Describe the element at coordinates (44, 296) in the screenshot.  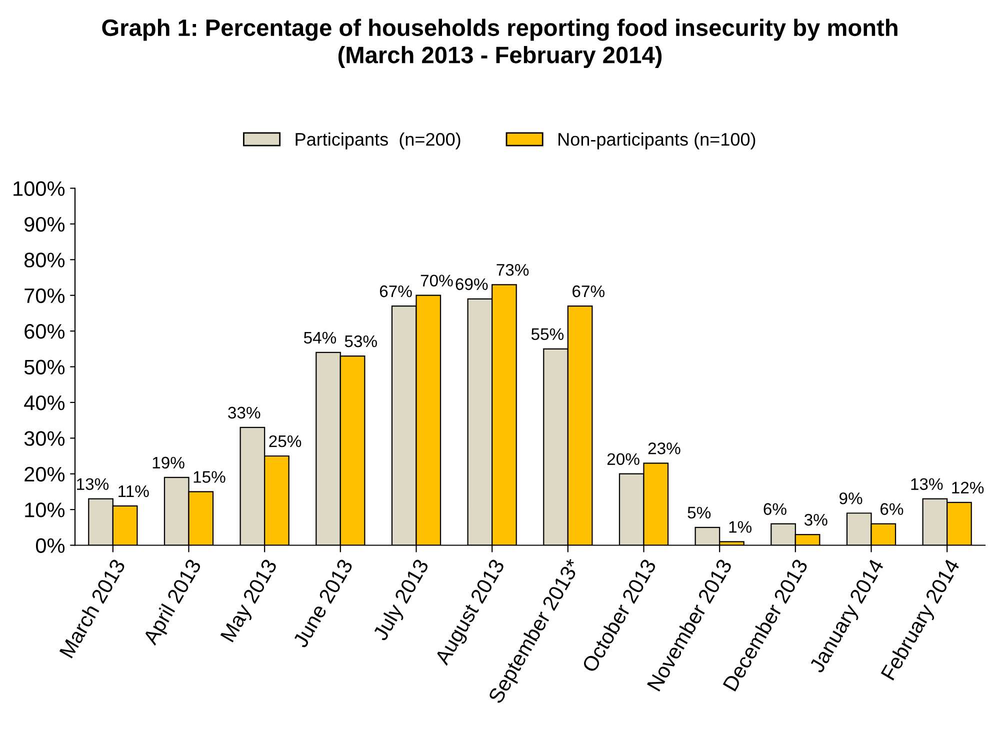
I see `y-tick-label: 70%` at that location.